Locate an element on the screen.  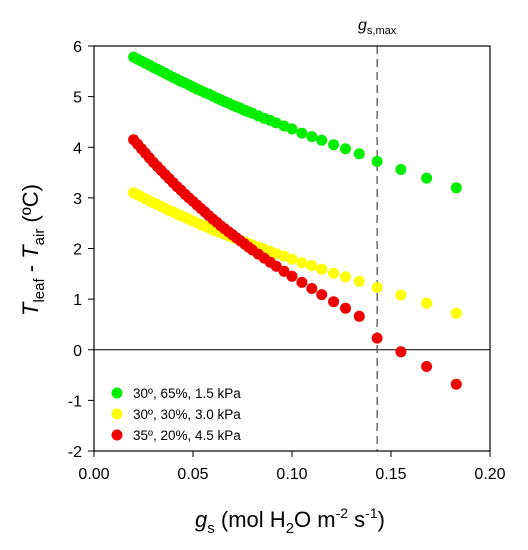
y-label-unit: (ºC) is located at coordinates (30, 206).